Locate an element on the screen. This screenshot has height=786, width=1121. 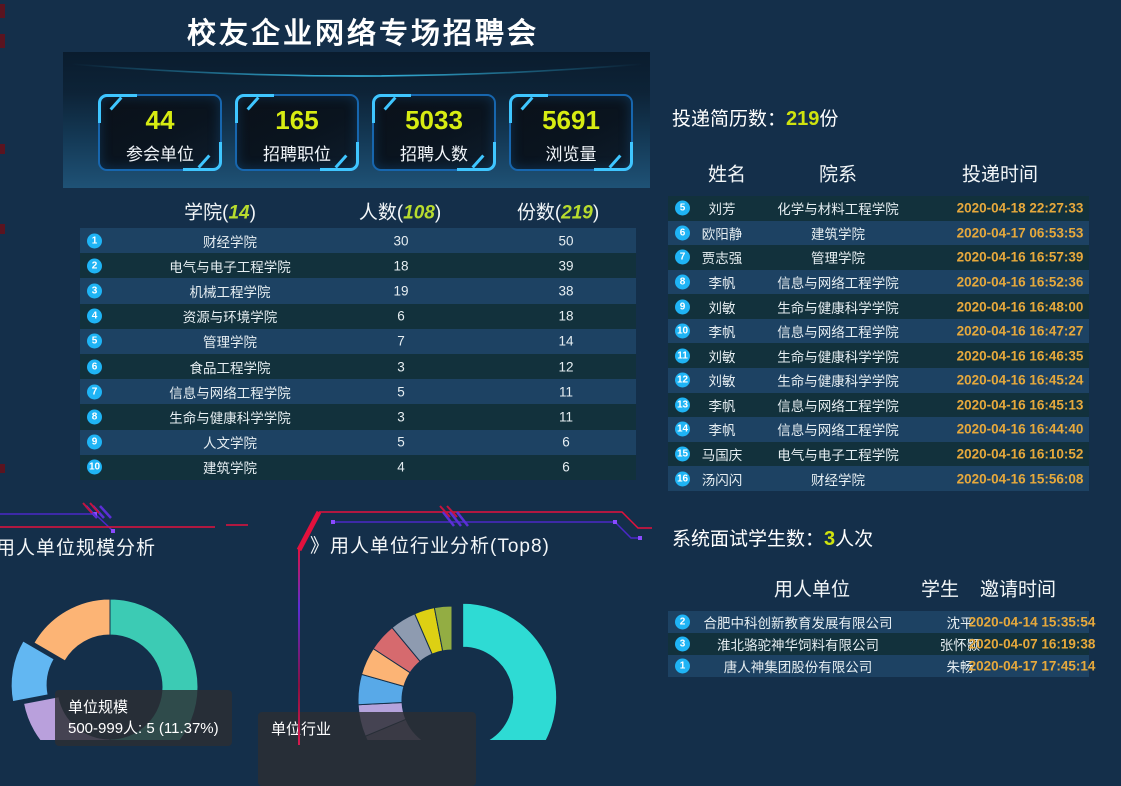
table-row: 15 马国庆 电气与电子工程学院 2020-04-16 16:10:52 is located at coordinates (878, 454).